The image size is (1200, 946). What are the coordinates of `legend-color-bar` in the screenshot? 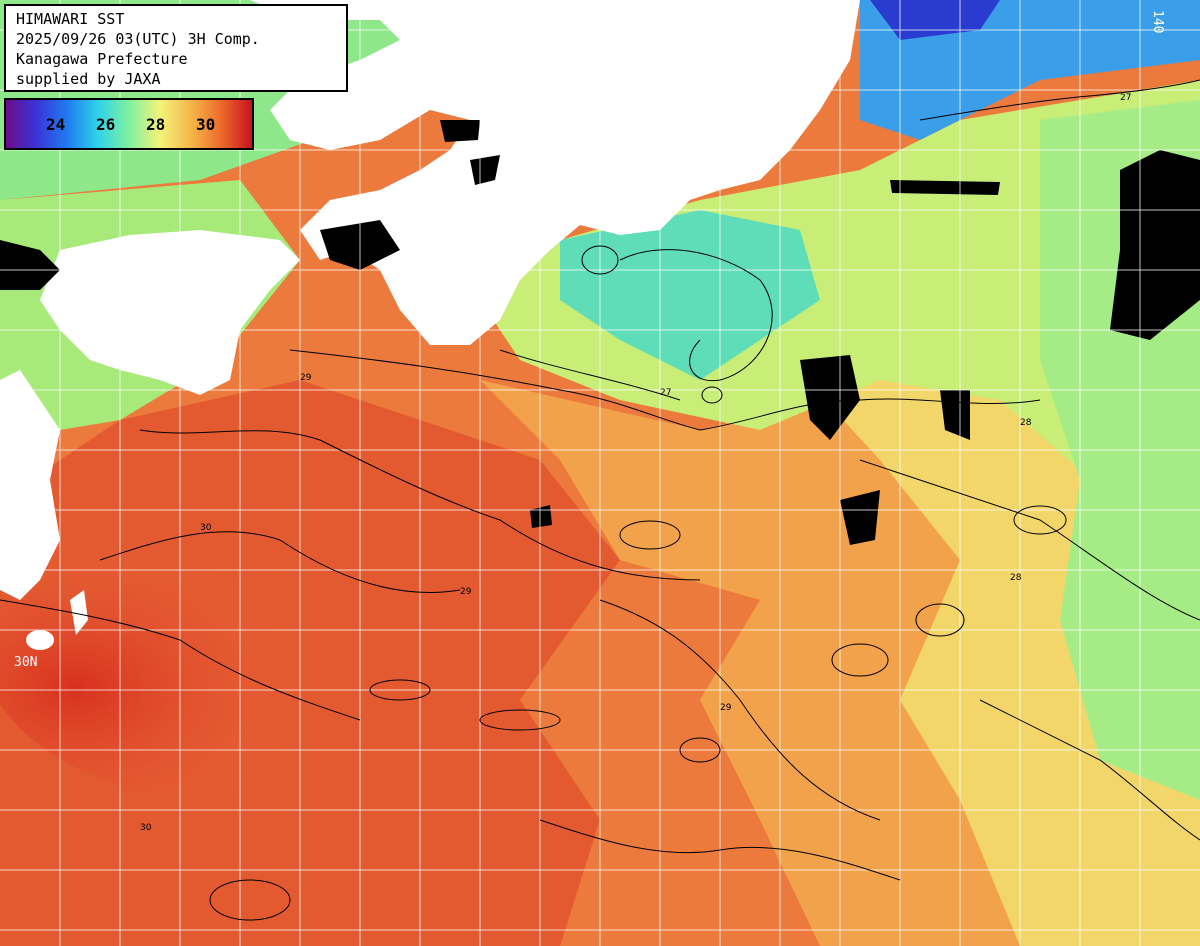 It's located at (129, 124).